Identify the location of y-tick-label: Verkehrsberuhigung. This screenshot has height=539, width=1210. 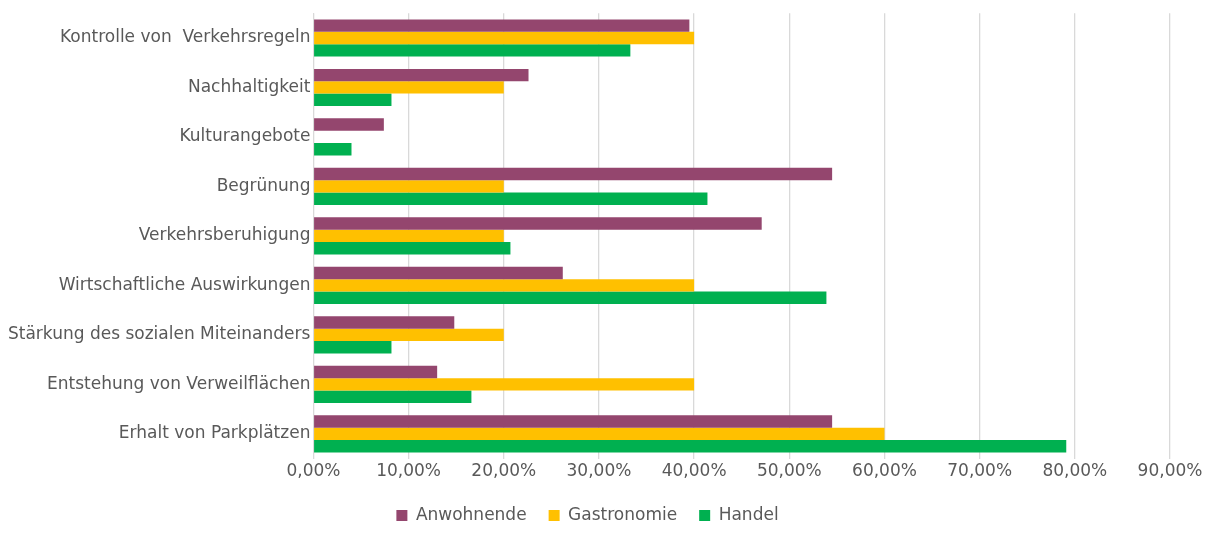
(224, 234).